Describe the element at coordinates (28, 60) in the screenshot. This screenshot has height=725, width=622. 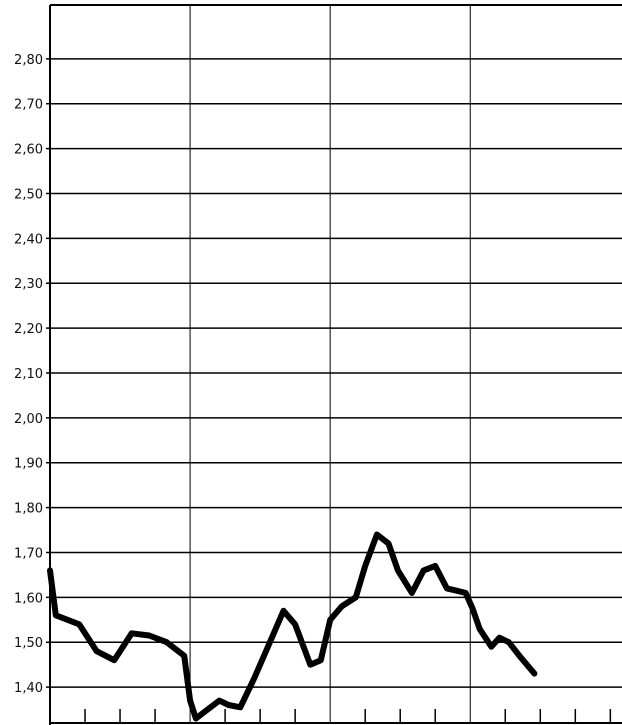
I see `y-tick-label: 2,80` at that location.